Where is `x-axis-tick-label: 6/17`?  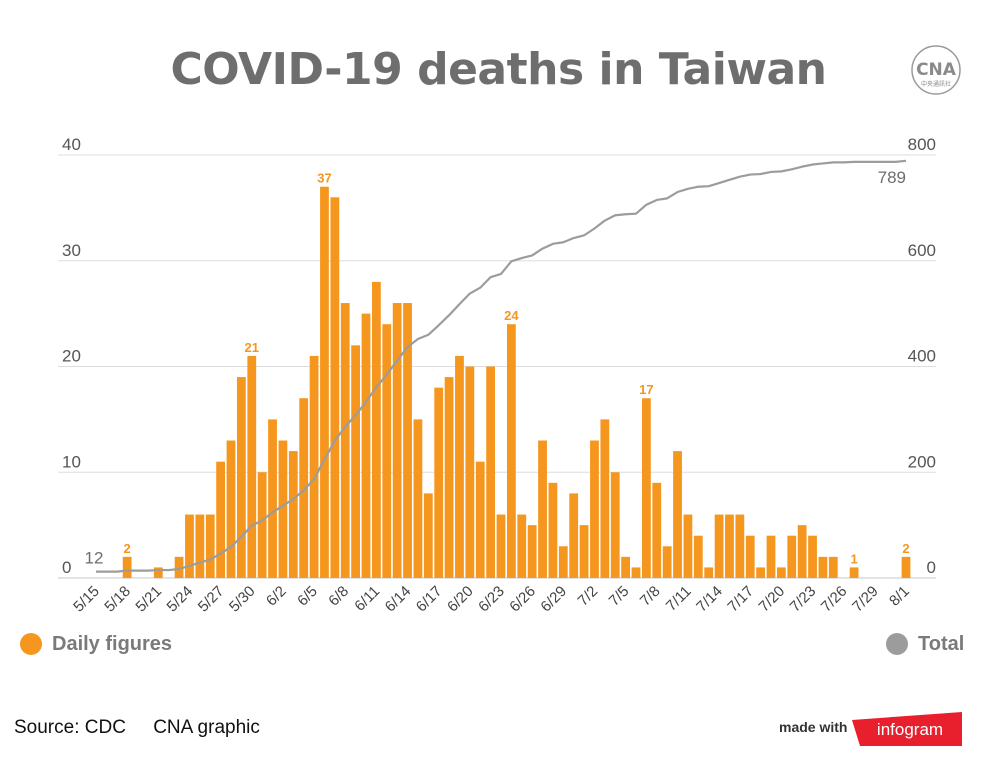 x-axis-tick-label: 6/17 is located at coordinates (429, 599).